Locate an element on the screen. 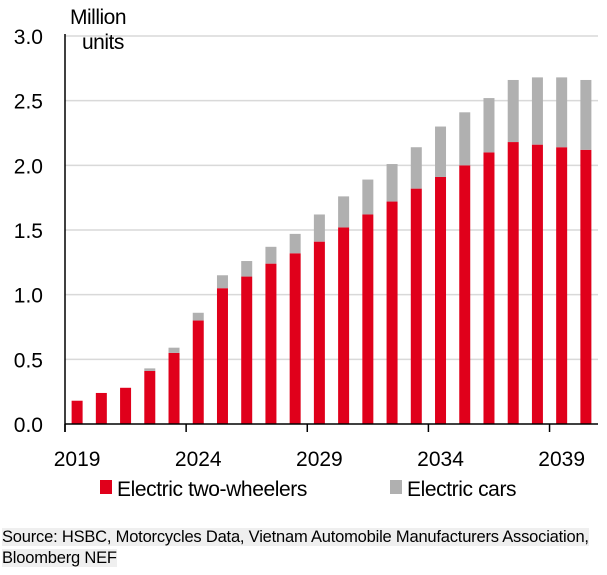 This screenshot has width=607, height=575. legend-label: Electric cars is located at coordinates (461, 489).